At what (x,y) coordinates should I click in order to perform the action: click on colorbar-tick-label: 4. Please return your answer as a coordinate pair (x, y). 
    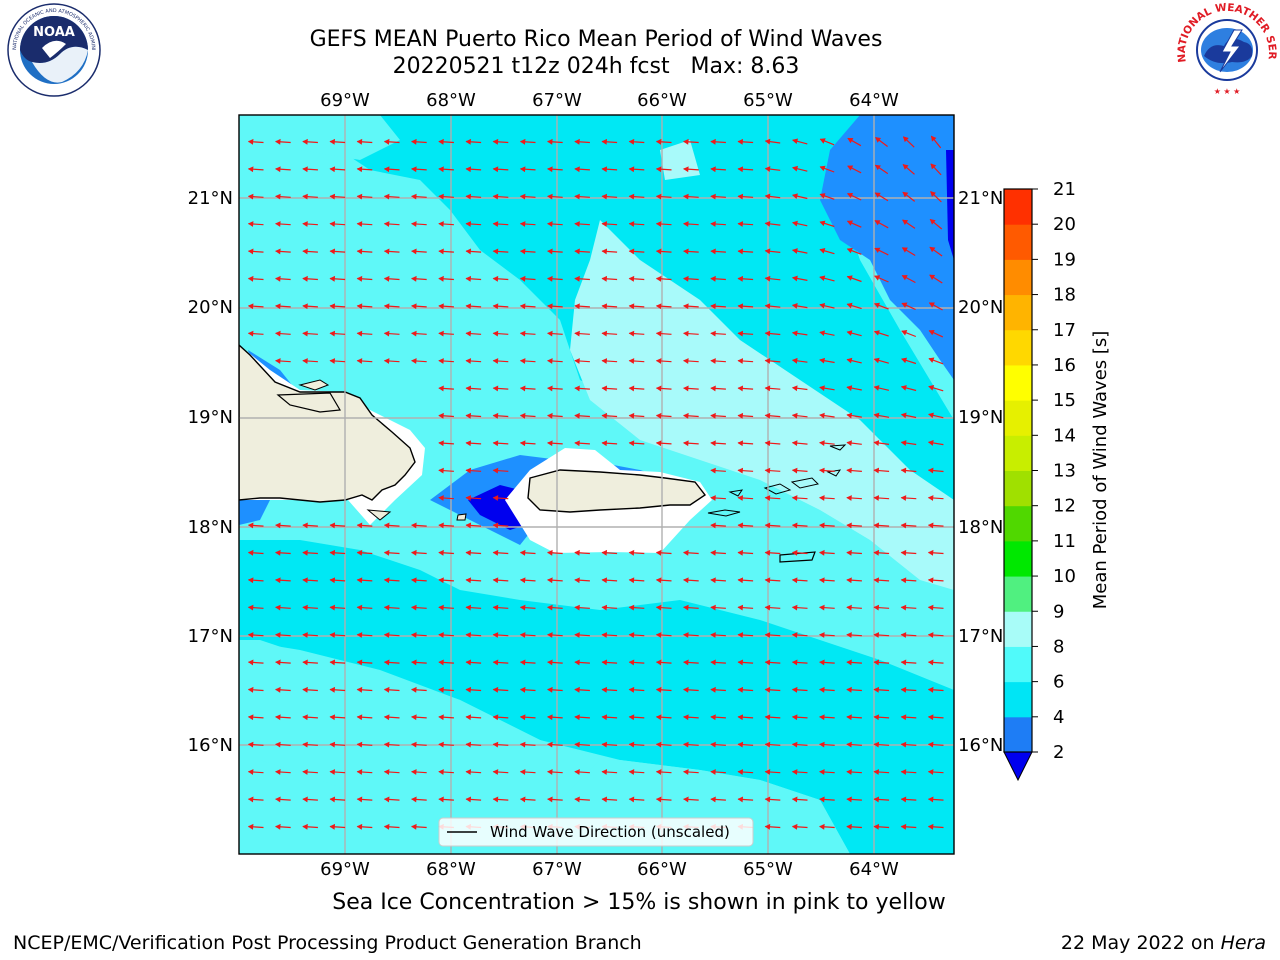
    Looking at the image, I should click on (1058, 717).